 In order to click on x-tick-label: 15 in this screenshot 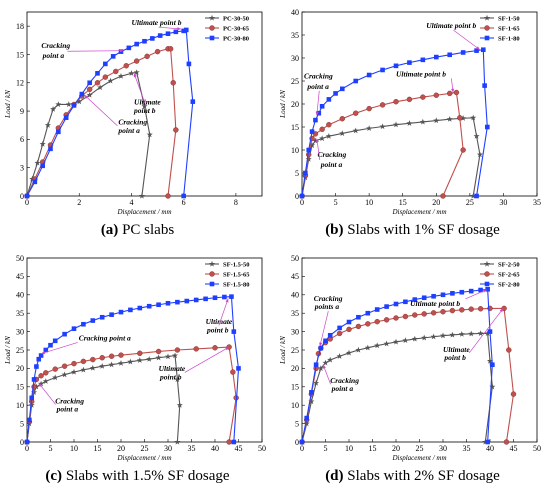, I will do `click(403, 202)`.